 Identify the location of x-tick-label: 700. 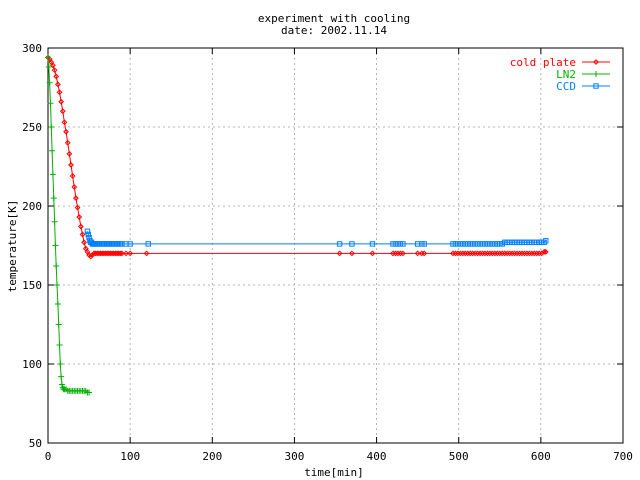
(623, 456).